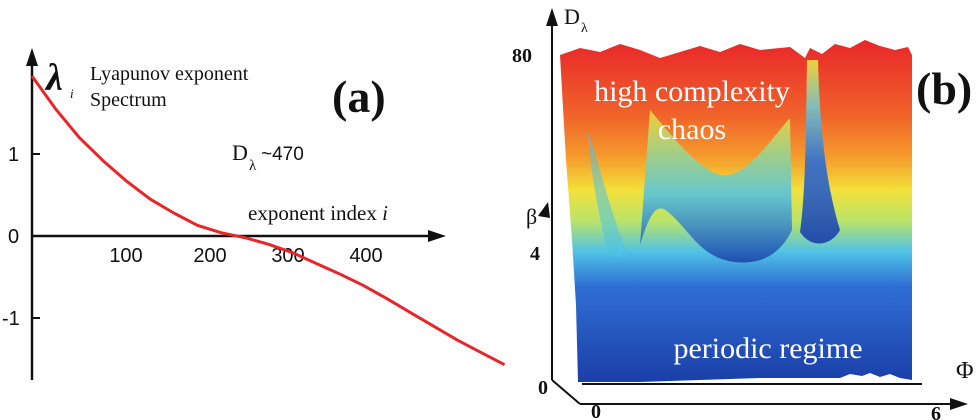 This screenshot has width=977, height=420. What do you see at coordinates (531, 216) in the screenshot?
I see `b-beta-label: β` at bounding box center [531, 216].